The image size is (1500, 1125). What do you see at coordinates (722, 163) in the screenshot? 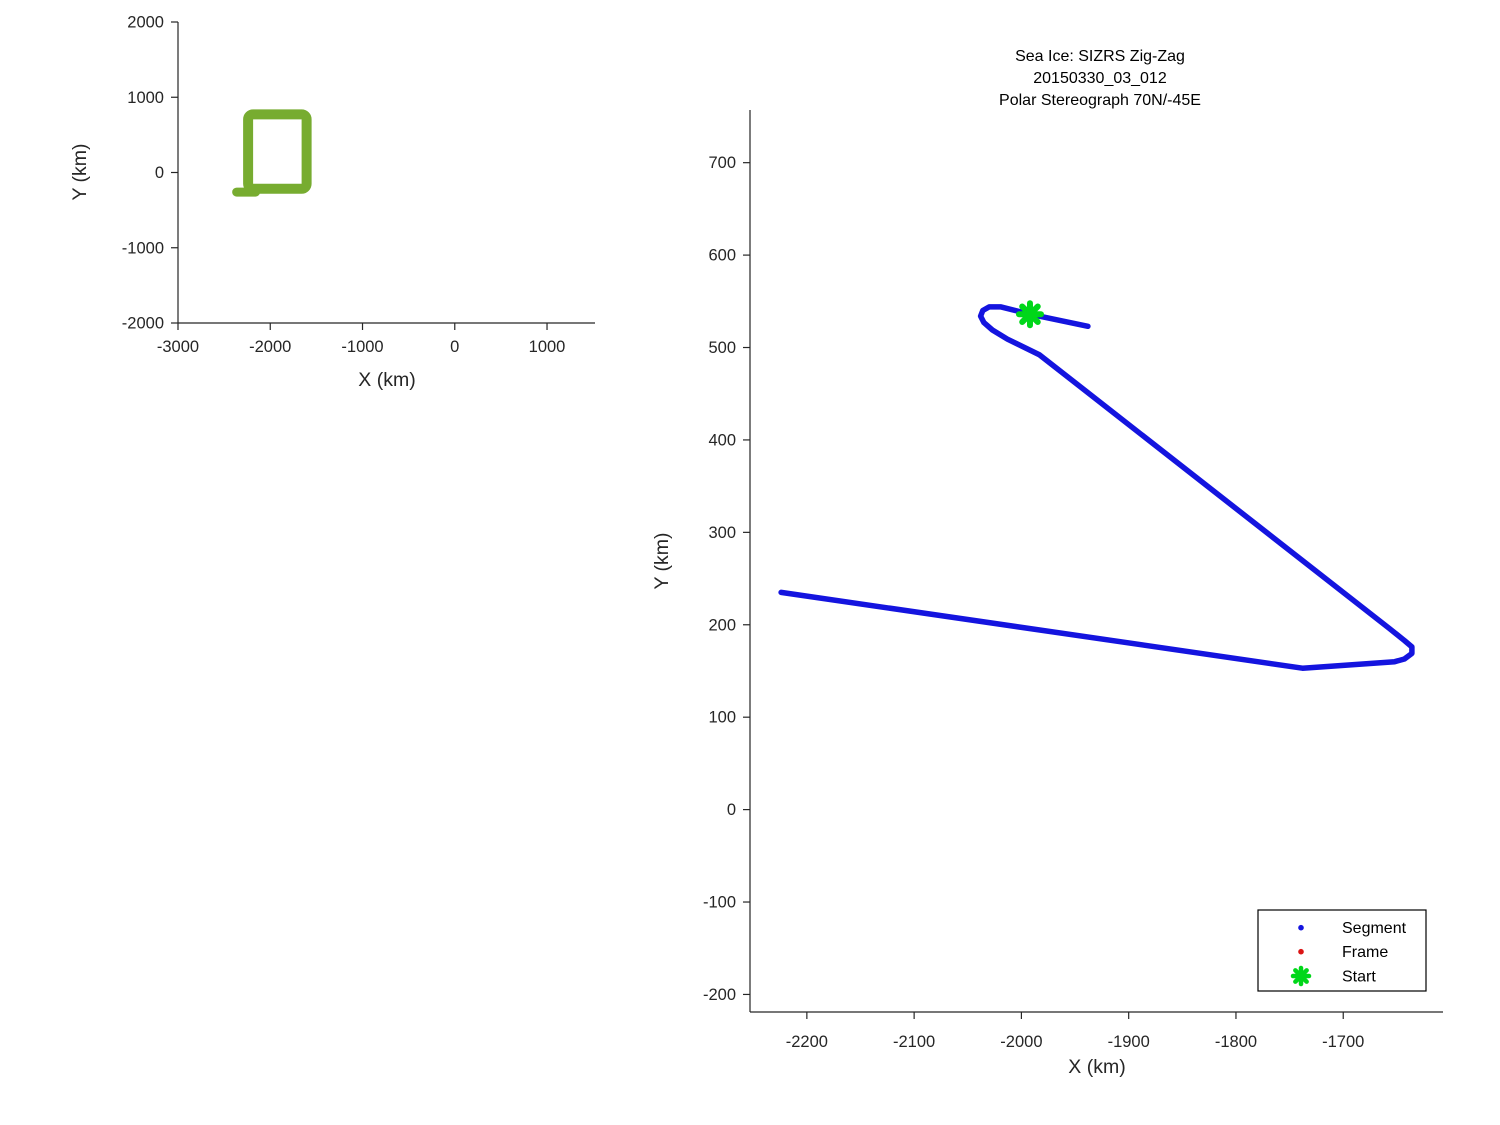
I see `y-tick-label: 700` at bounding box center [722, 163].